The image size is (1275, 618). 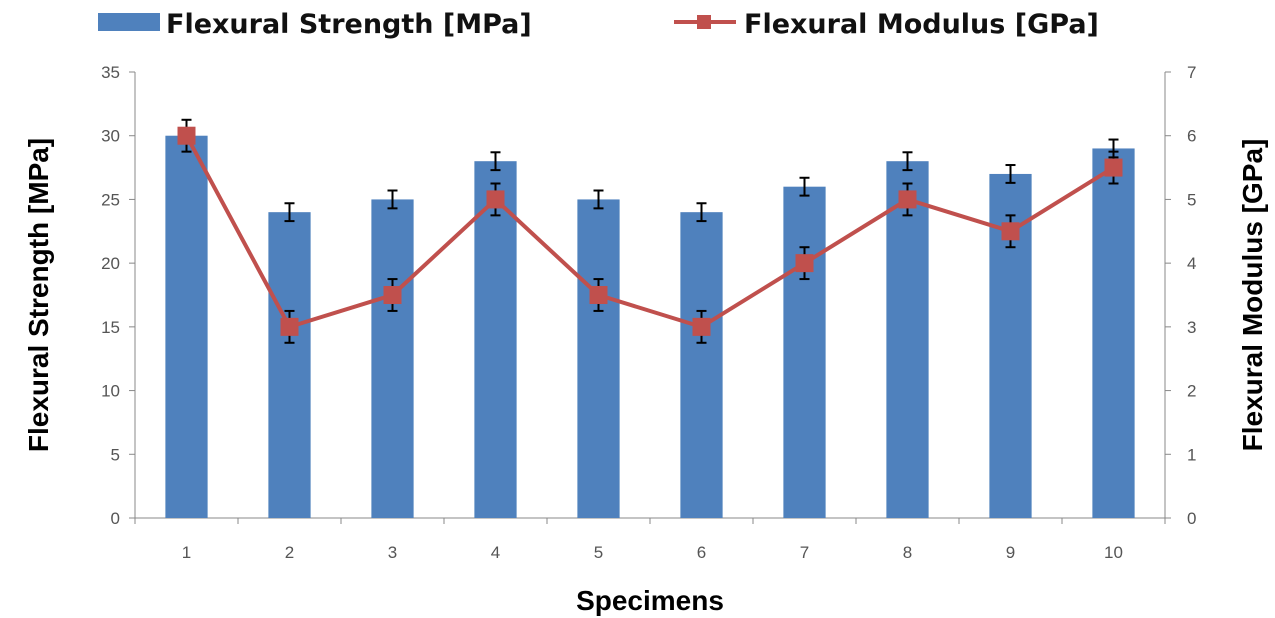 What do you see at coordinates (1191, 136) in the screenshot?
I see `y-tick-label-right: 6` at bounding box center [1191, 136].